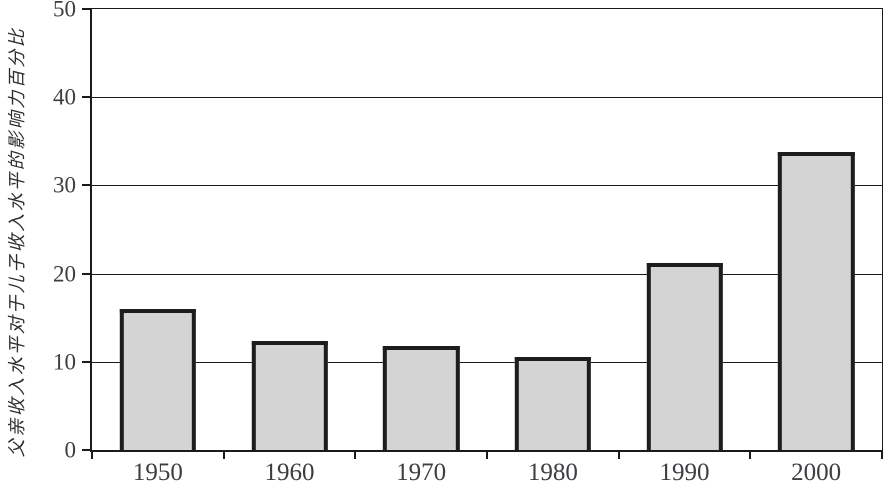 The height and width of the screenshot is (493, 893). What do you see at coordinates (17, 242) in the screenshot?
I see `y-axis-title: 父亲收入水平对于儿子收入水平的影响力百分比` at bounding box center [17, 242].